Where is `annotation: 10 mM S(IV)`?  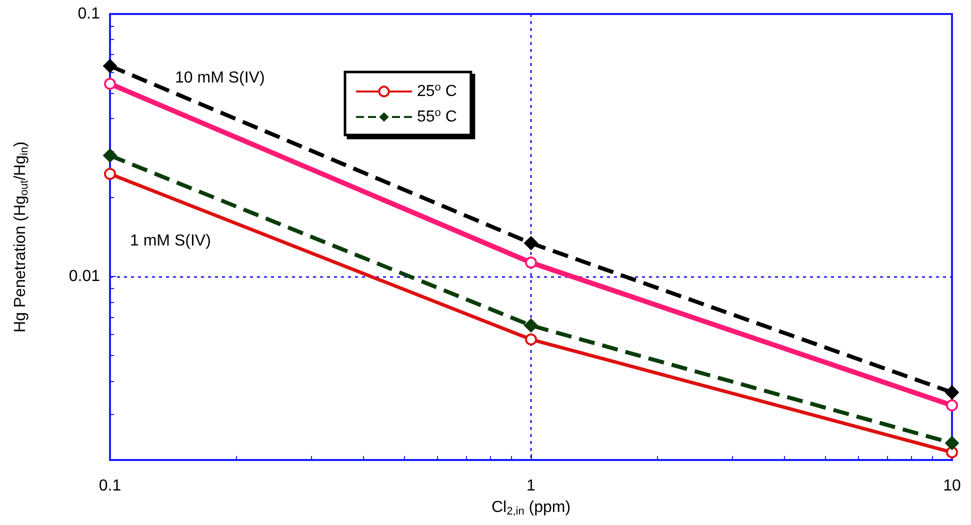 annotation: 10 mM S(IV) is located at coordinates (220, 78).